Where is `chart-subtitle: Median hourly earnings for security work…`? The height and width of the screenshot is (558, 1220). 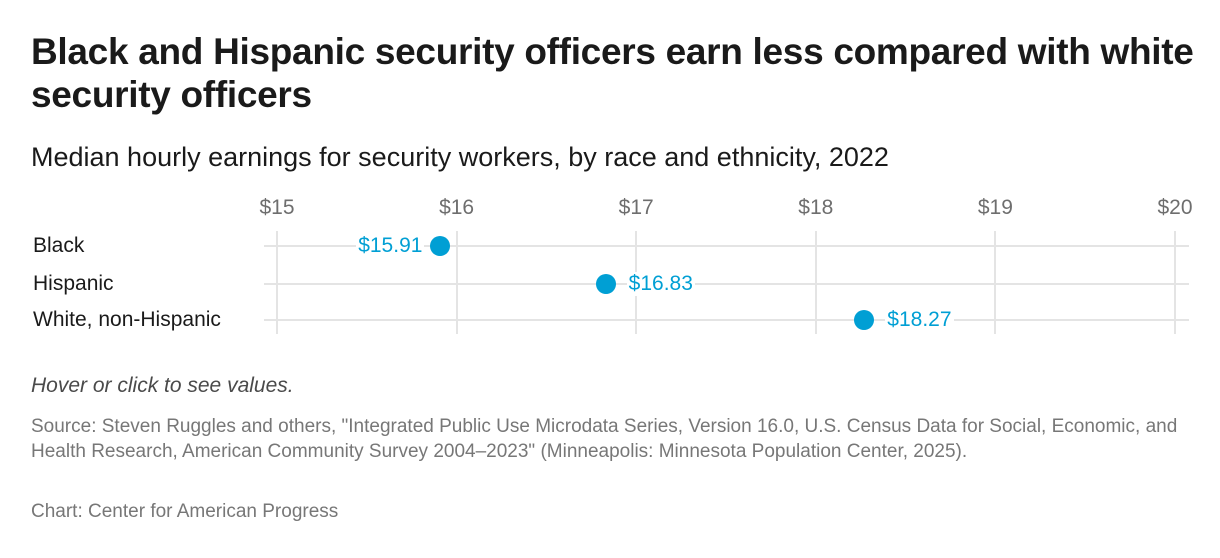 chart-subtitle: Median hourly earnings for security work… is located at coordinates (460, 157).